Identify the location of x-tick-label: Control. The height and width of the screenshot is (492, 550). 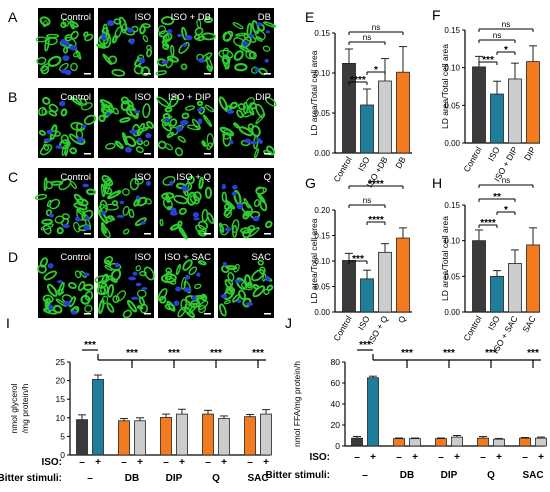
(472, 159).